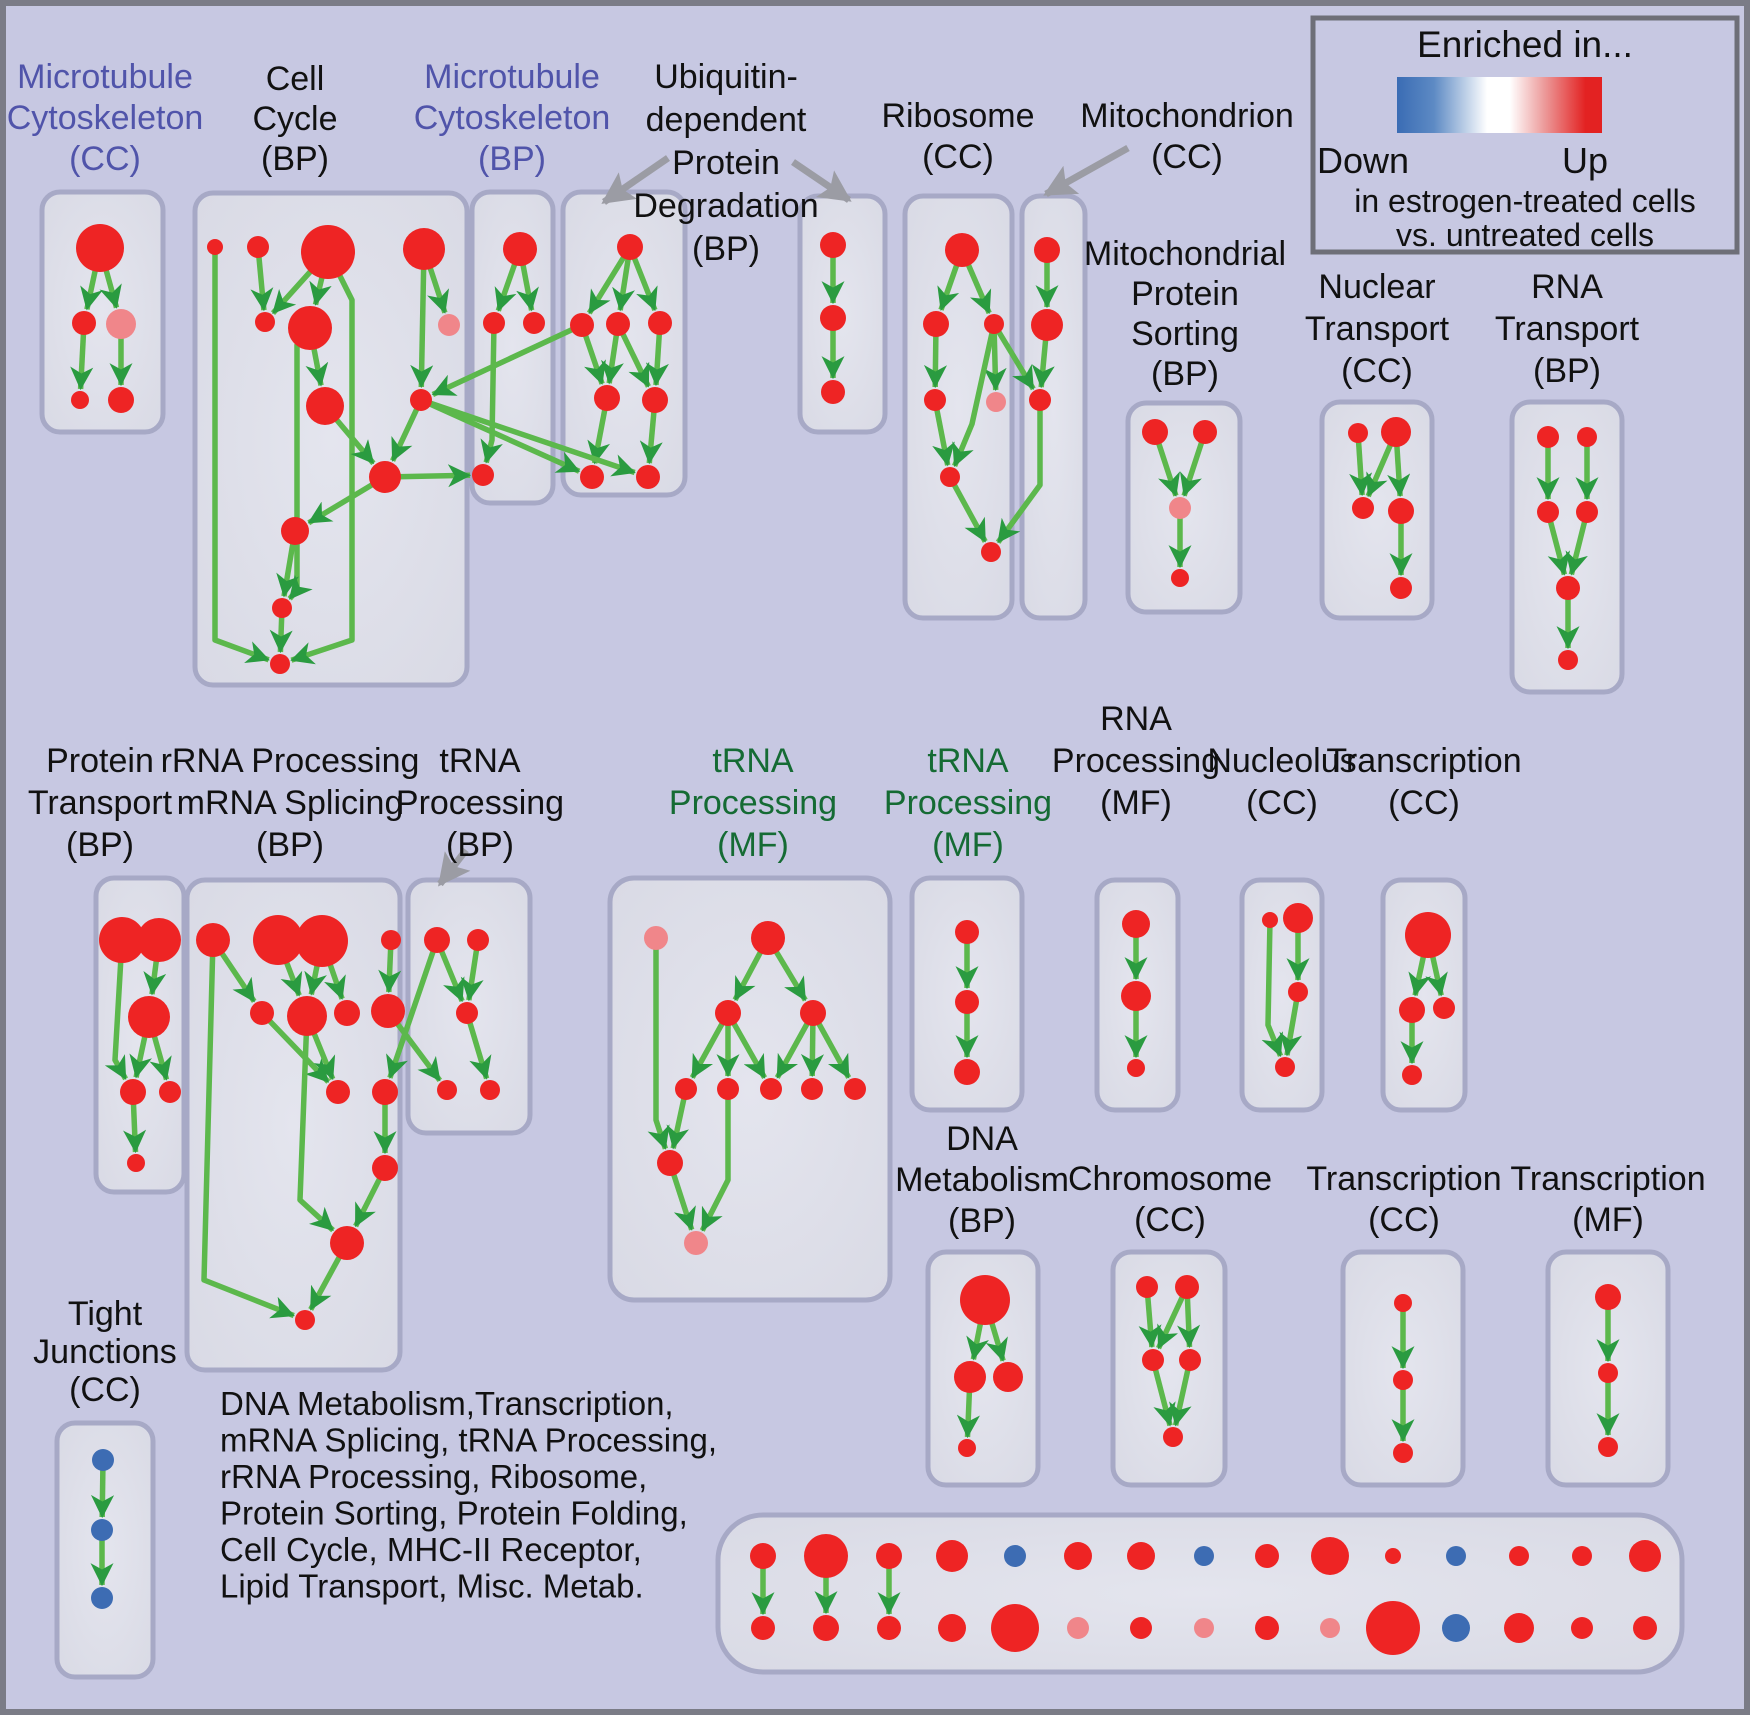  Describe the element at coordinates (480, 845) in the screenshot. I see `cluster-label-trna-bp-line2: (BP)` at that location.